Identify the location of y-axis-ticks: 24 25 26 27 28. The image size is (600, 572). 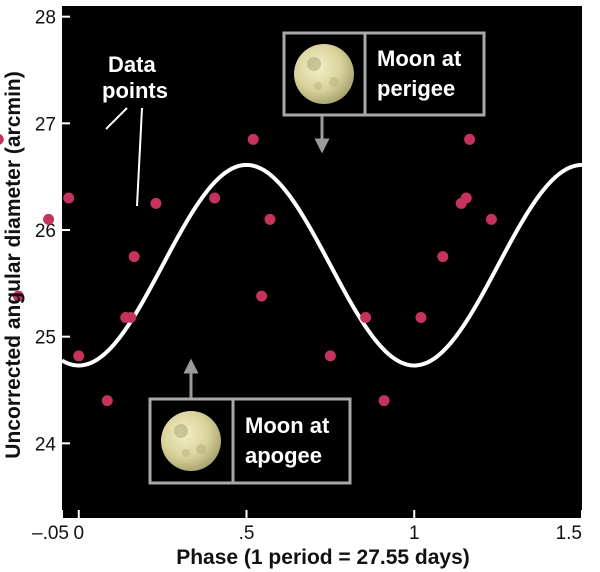
(52, 231).